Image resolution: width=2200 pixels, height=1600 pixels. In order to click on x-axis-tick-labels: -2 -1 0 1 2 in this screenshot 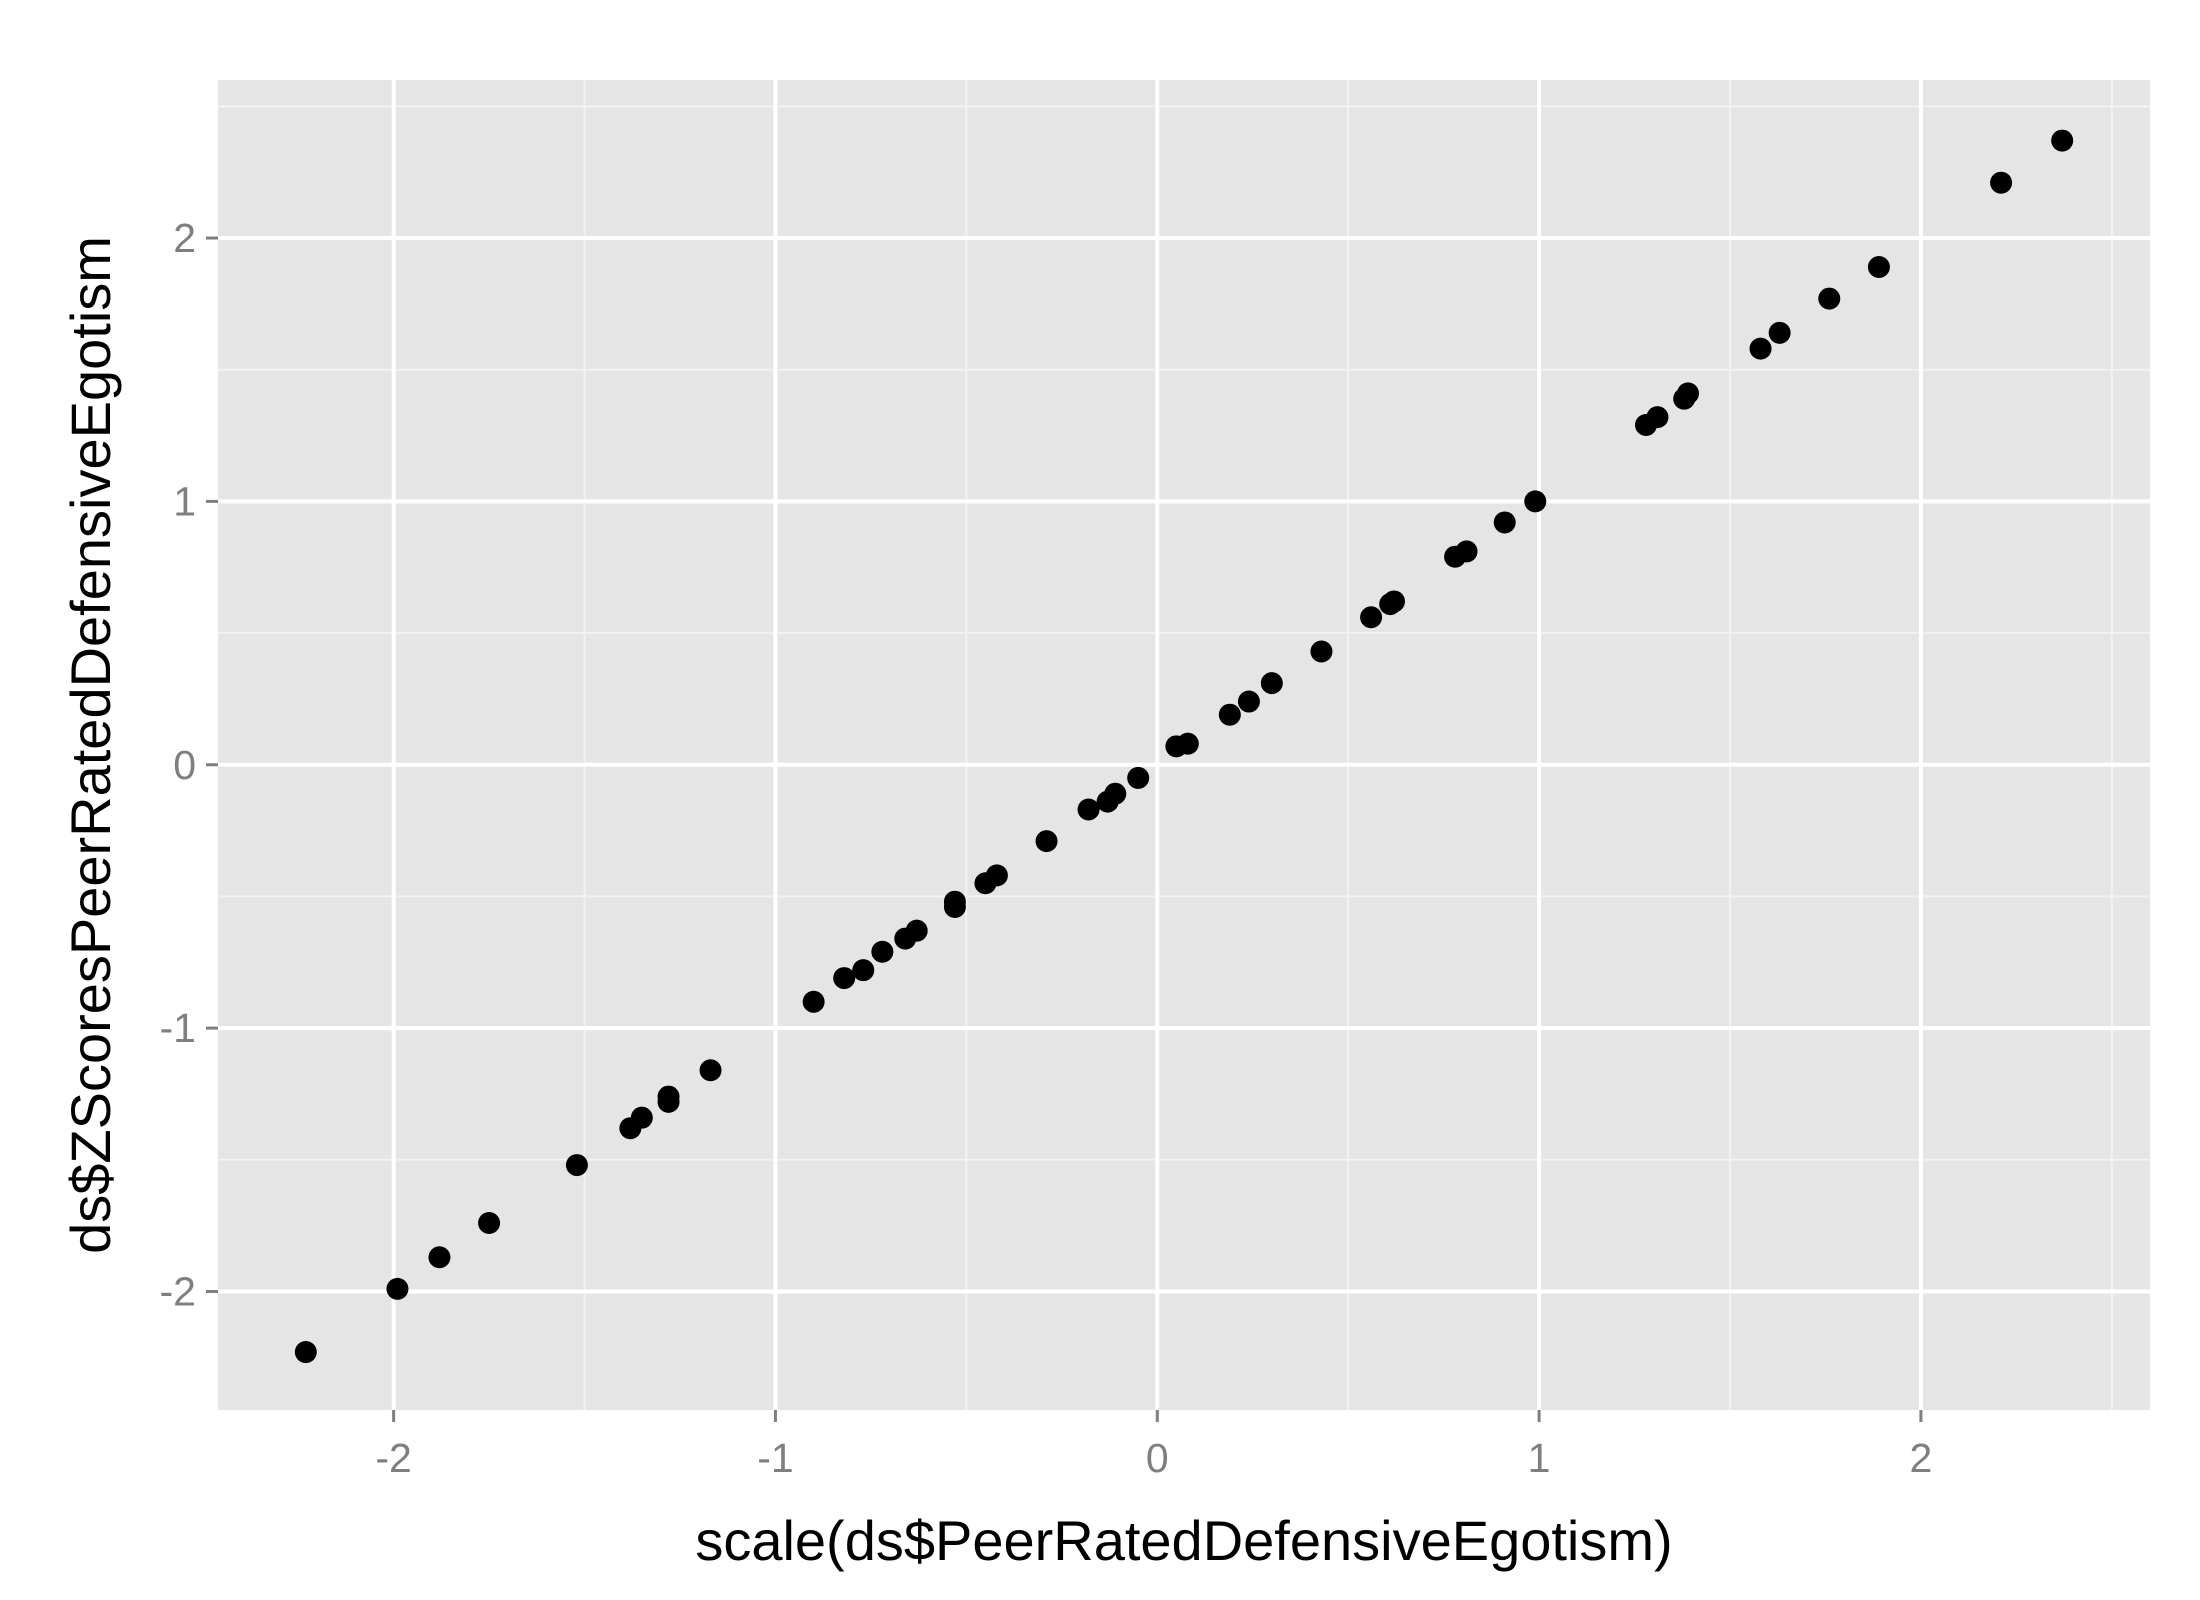, I will do `click(1153, 1458)`.